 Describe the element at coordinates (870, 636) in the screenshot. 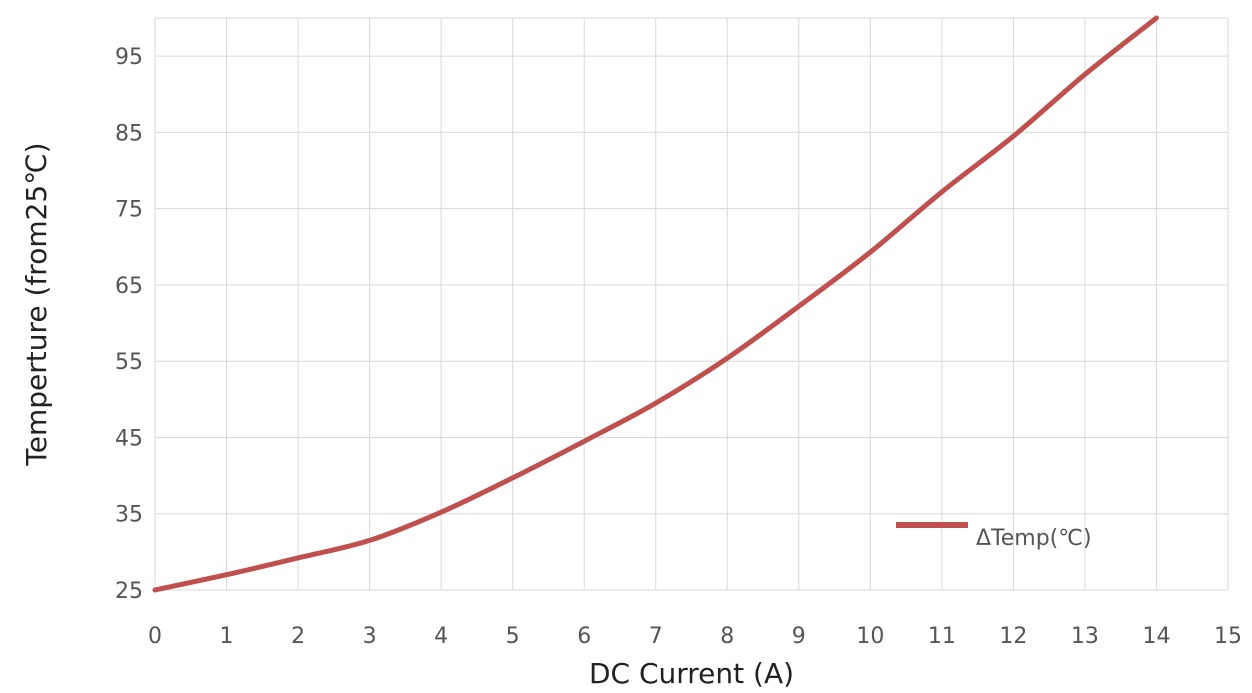

I see `x-tick-label: 10` at that location.